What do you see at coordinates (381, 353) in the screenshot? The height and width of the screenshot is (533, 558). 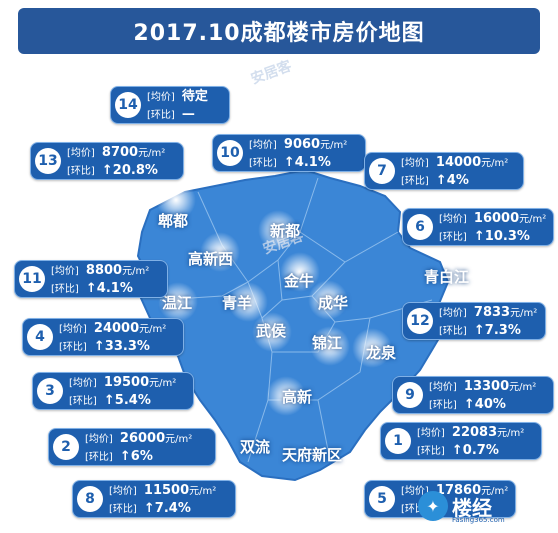 I see `district-label: 龙泉` at bounding box center [381, 353].